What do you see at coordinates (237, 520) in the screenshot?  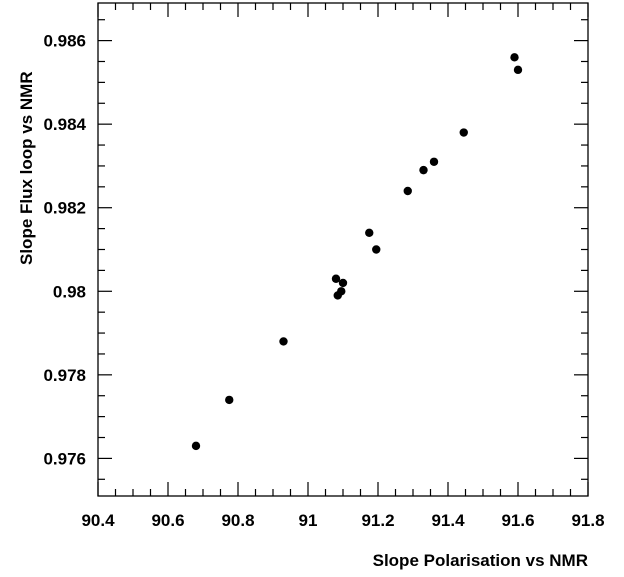 I see `x-tick-label: 90.8` at bounding box center [237, 520].